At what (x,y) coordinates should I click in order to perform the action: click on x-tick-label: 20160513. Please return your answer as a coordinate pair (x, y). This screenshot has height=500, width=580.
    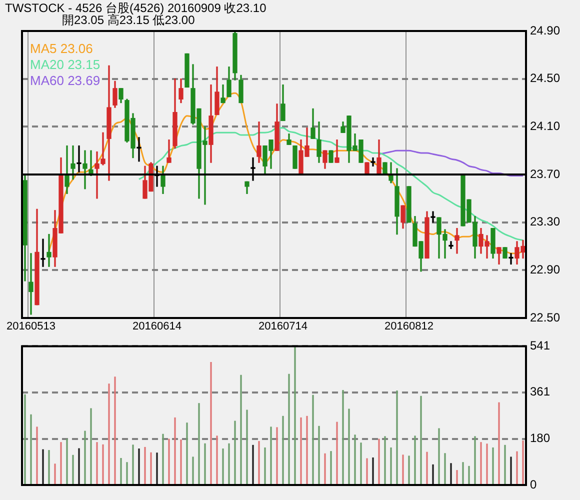
    Looking at the image, I should click on (31, 326).